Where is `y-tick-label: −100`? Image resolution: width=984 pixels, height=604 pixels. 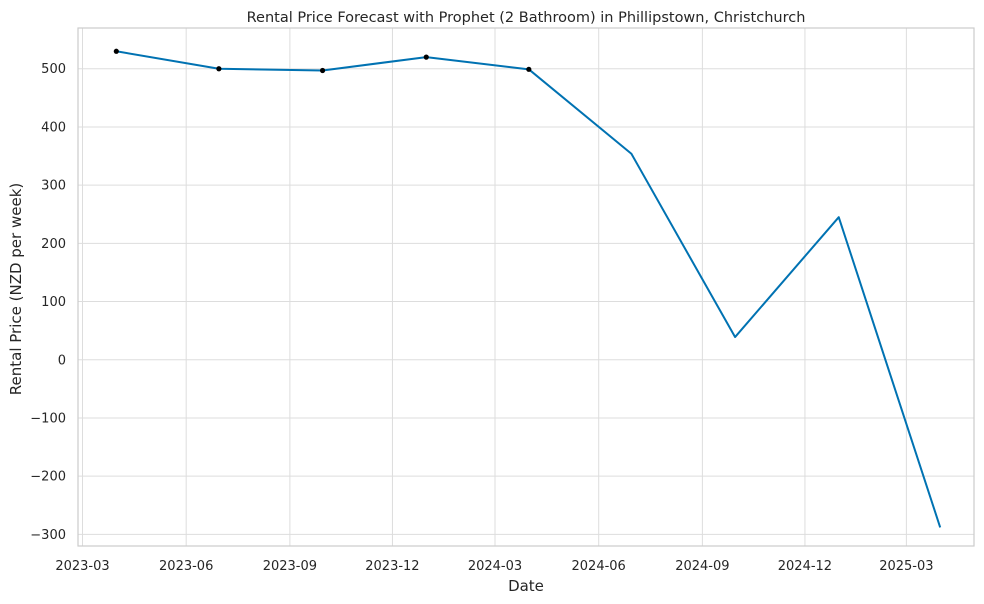 y-tick-label: −100 is located at coordinates (48, 418).